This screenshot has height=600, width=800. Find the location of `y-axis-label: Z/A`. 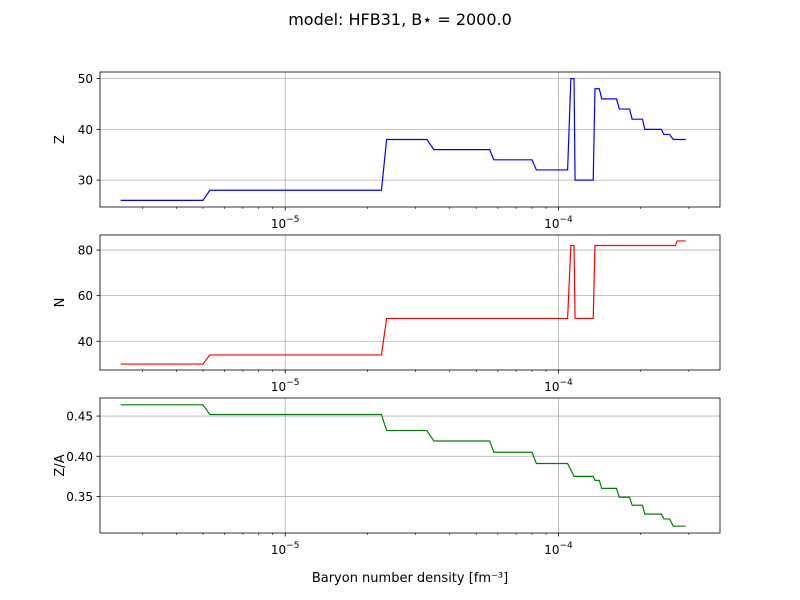

y-axis-label: Z/A is located at coordinates (60, 465).